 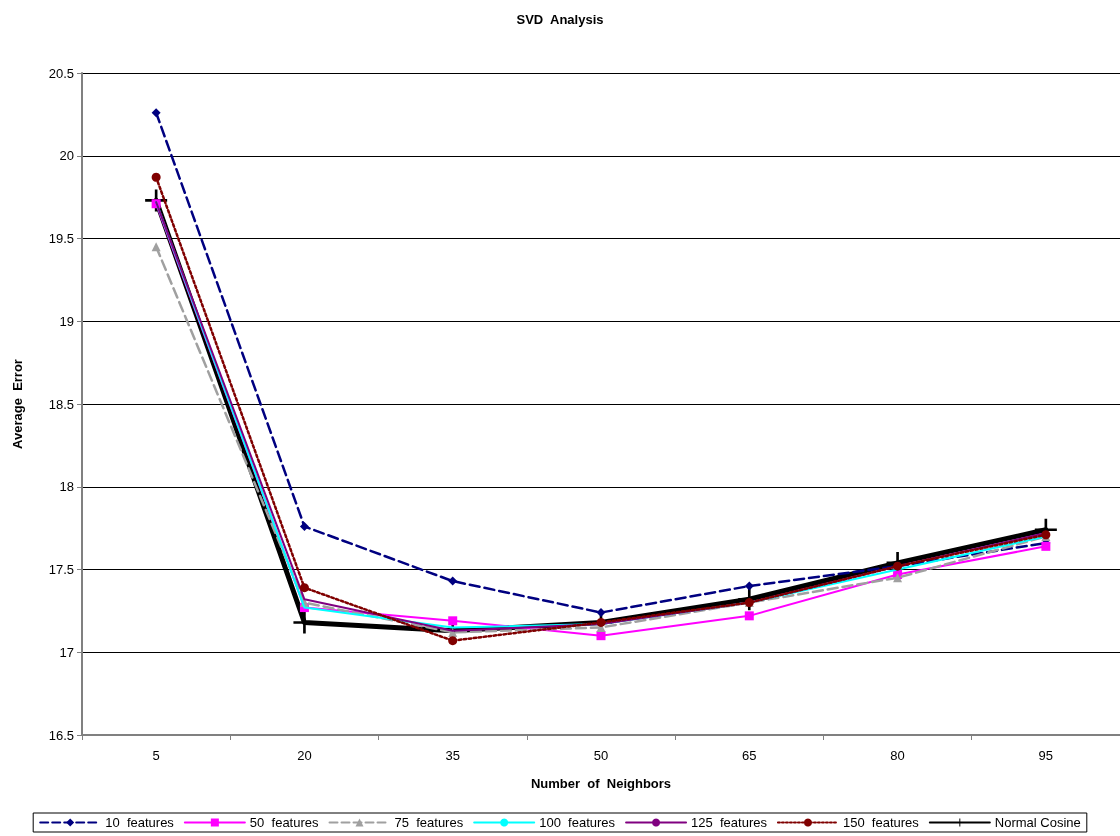 I want to click on x-tick-label: 20, so click(x=304, y=755).